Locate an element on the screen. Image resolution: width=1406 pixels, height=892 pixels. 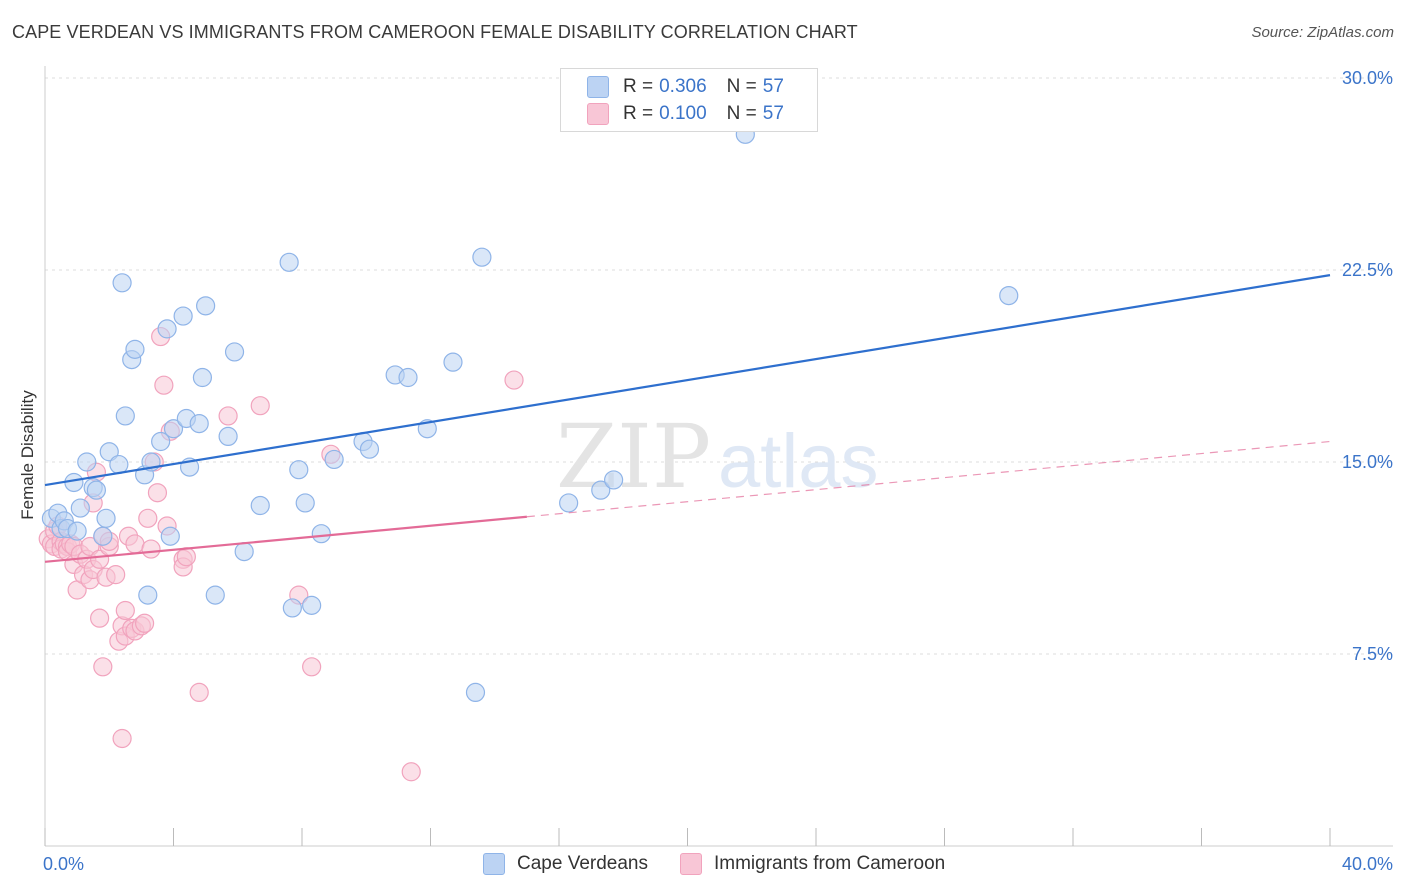
watermark-zip: ZIP is located at coordinates (633, 456).